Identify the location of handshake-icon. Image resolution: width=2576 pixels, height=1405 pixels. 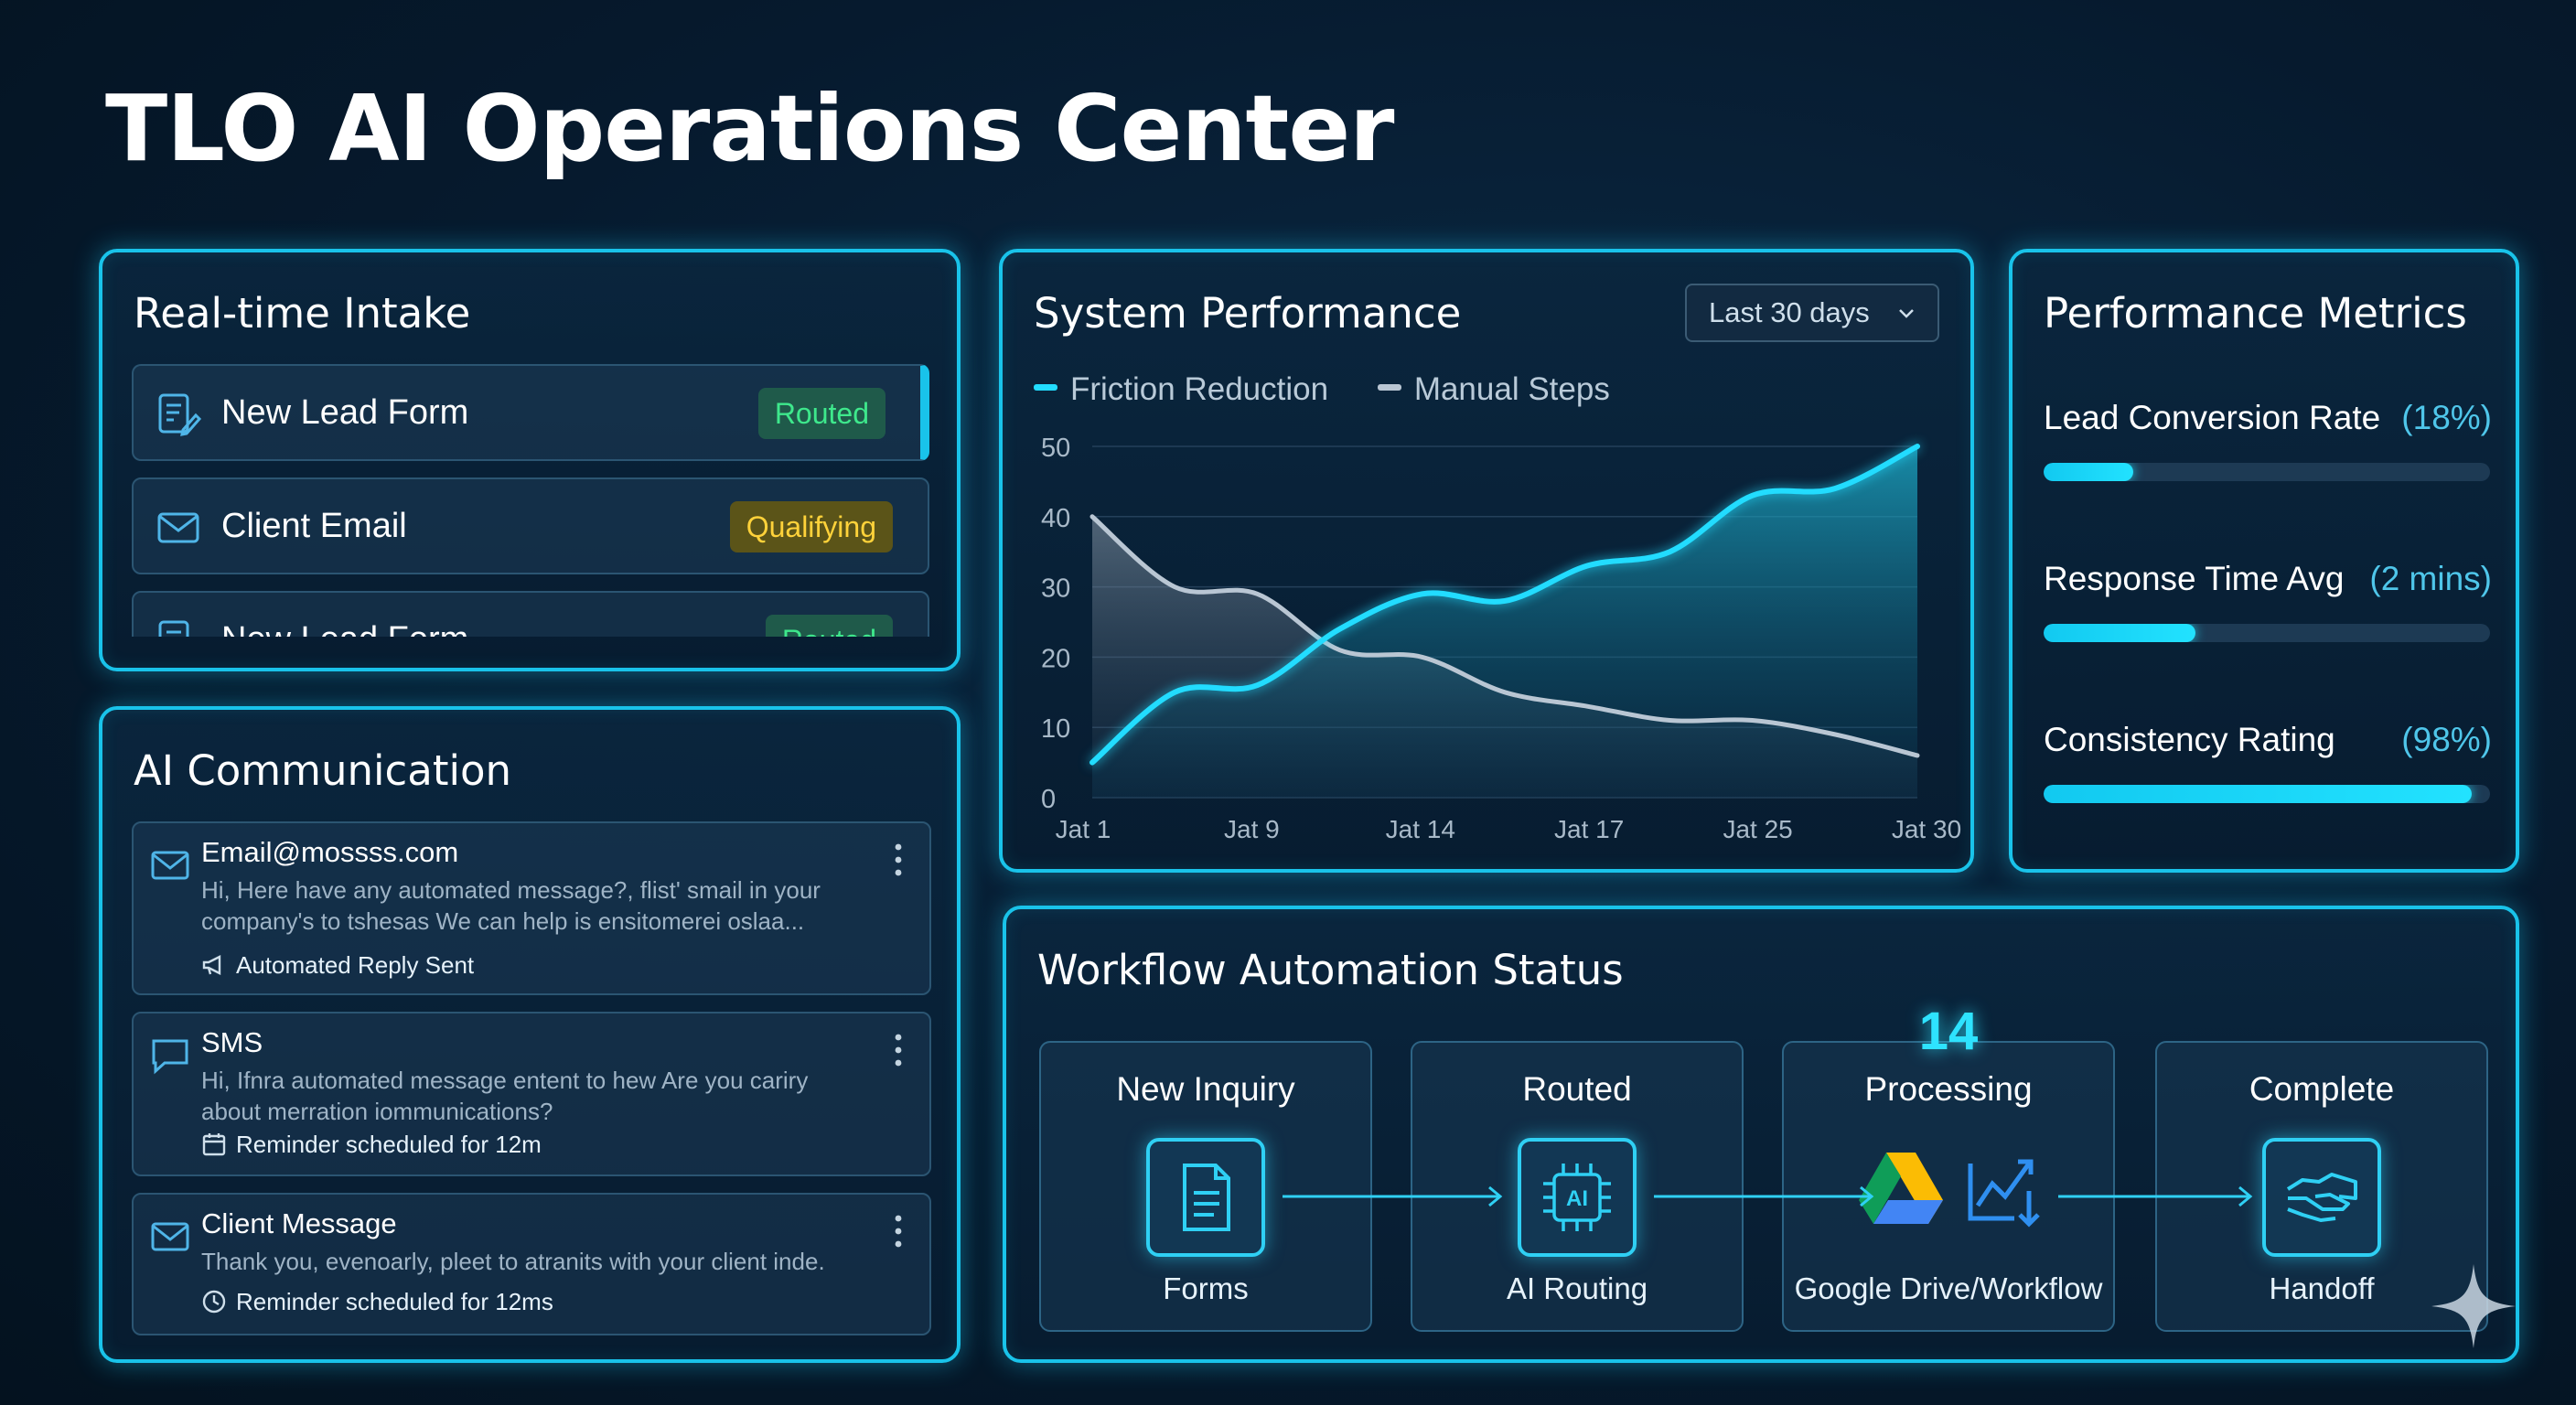
(2321, 1197).